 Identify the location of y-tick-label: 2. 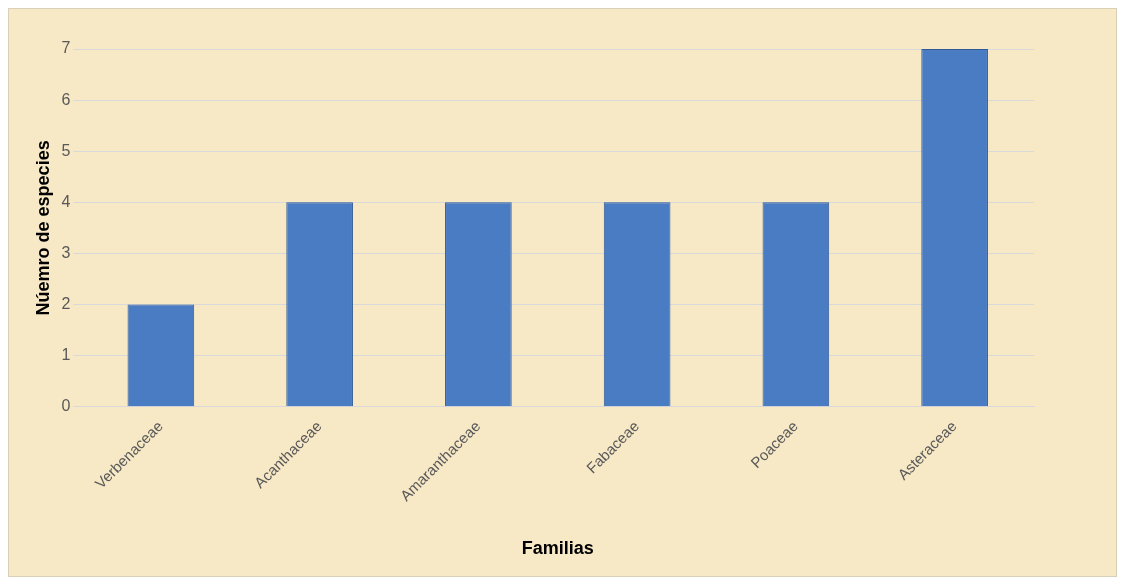
(66, 303).